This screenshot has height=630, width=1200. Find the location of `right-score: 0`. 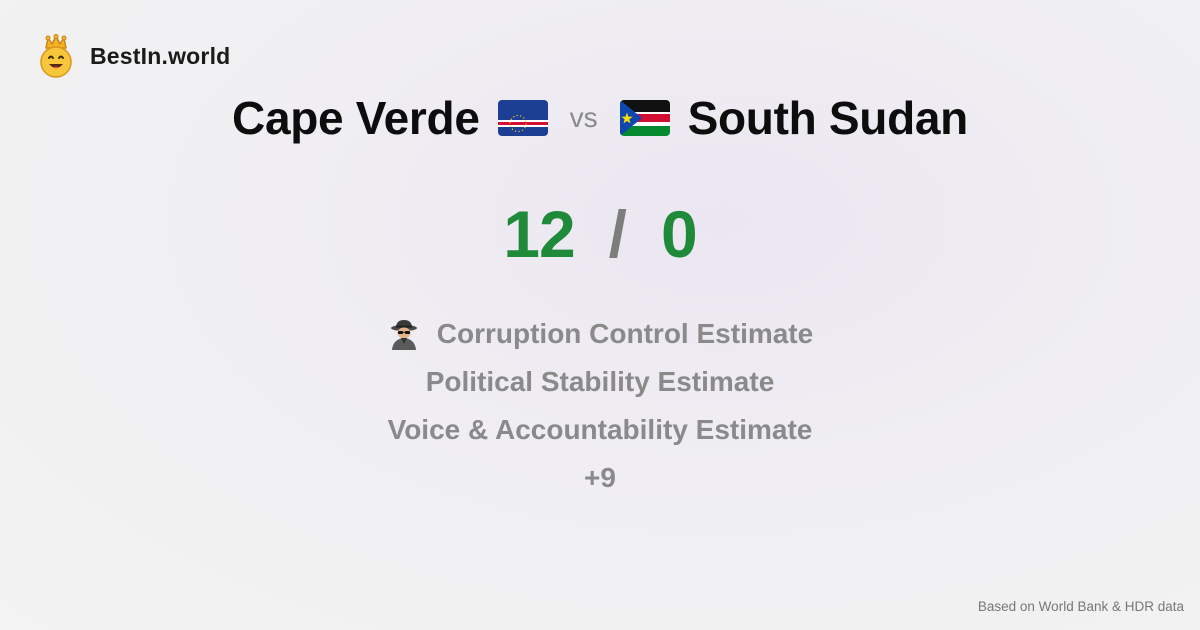

right-score: 0 is located at coordinates (679, 234).